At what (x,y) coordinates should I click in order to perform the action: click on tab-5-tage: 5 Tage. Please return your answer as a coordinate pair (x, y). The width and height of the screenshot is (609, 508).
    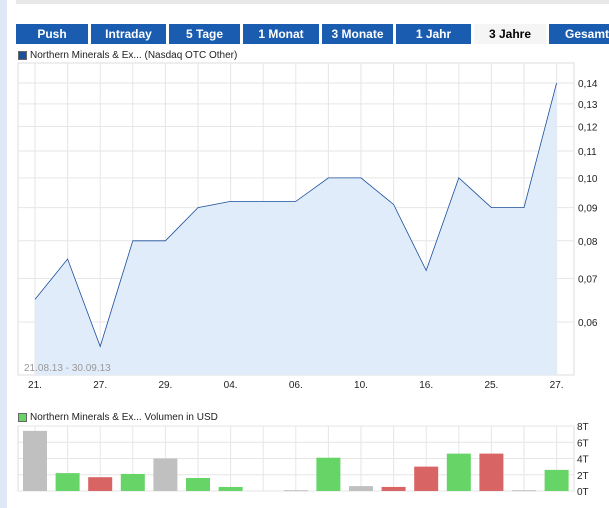
    Looking at the image, I should click on (204, 34).